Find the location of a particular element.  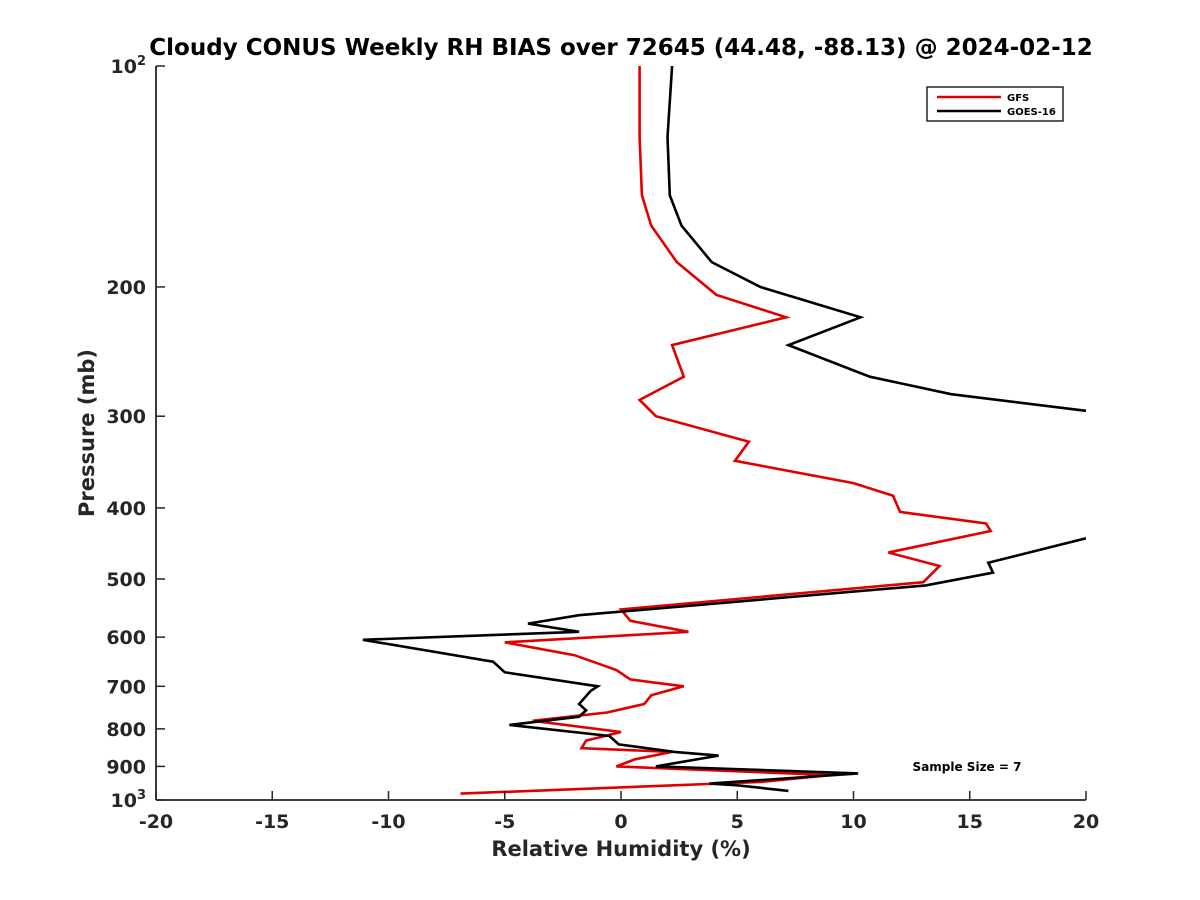

y-axis-label: Pressure (mb) is located at coordinates (87, 433).